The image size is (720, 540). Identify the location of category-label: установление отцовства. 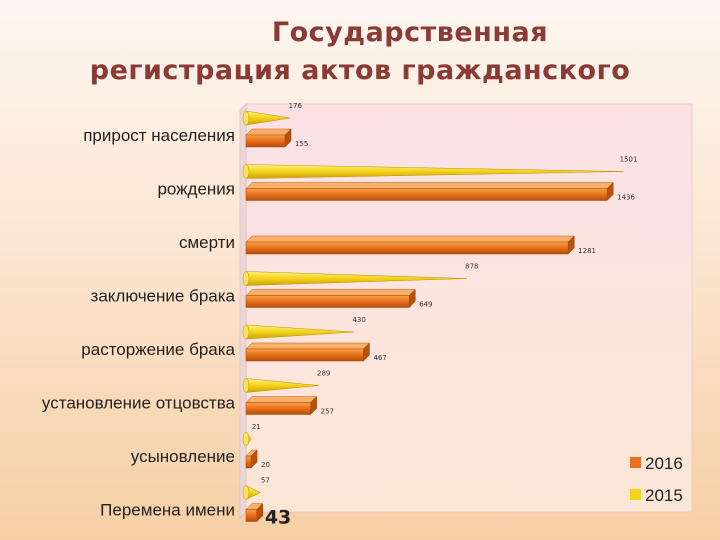
(139, 403).